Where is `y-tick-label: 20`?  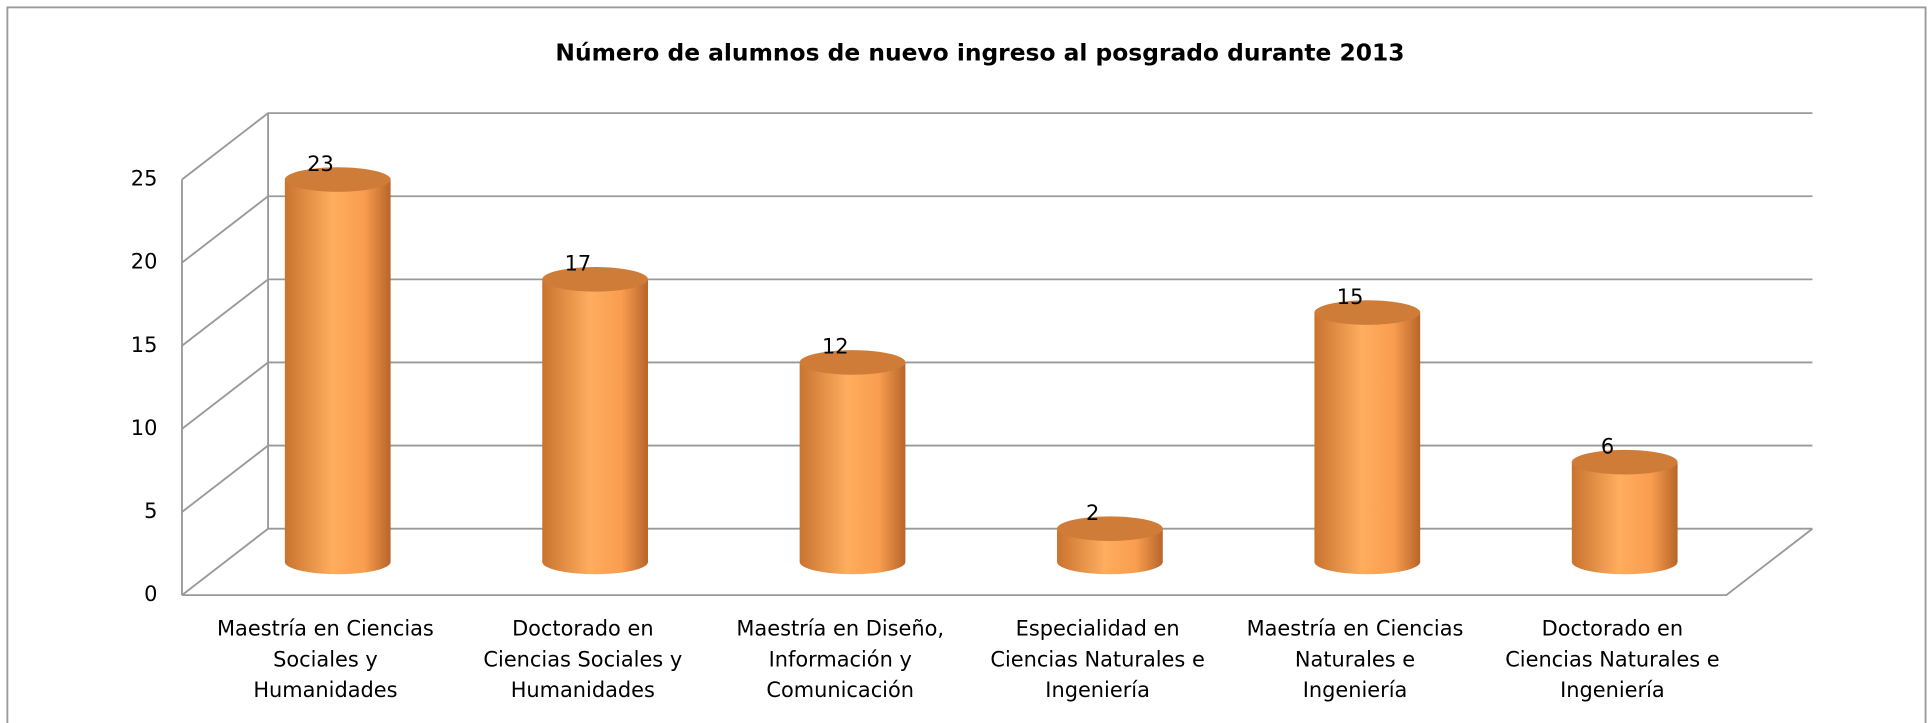 y-tick-label: 20 is located at coordinates (144, 262).